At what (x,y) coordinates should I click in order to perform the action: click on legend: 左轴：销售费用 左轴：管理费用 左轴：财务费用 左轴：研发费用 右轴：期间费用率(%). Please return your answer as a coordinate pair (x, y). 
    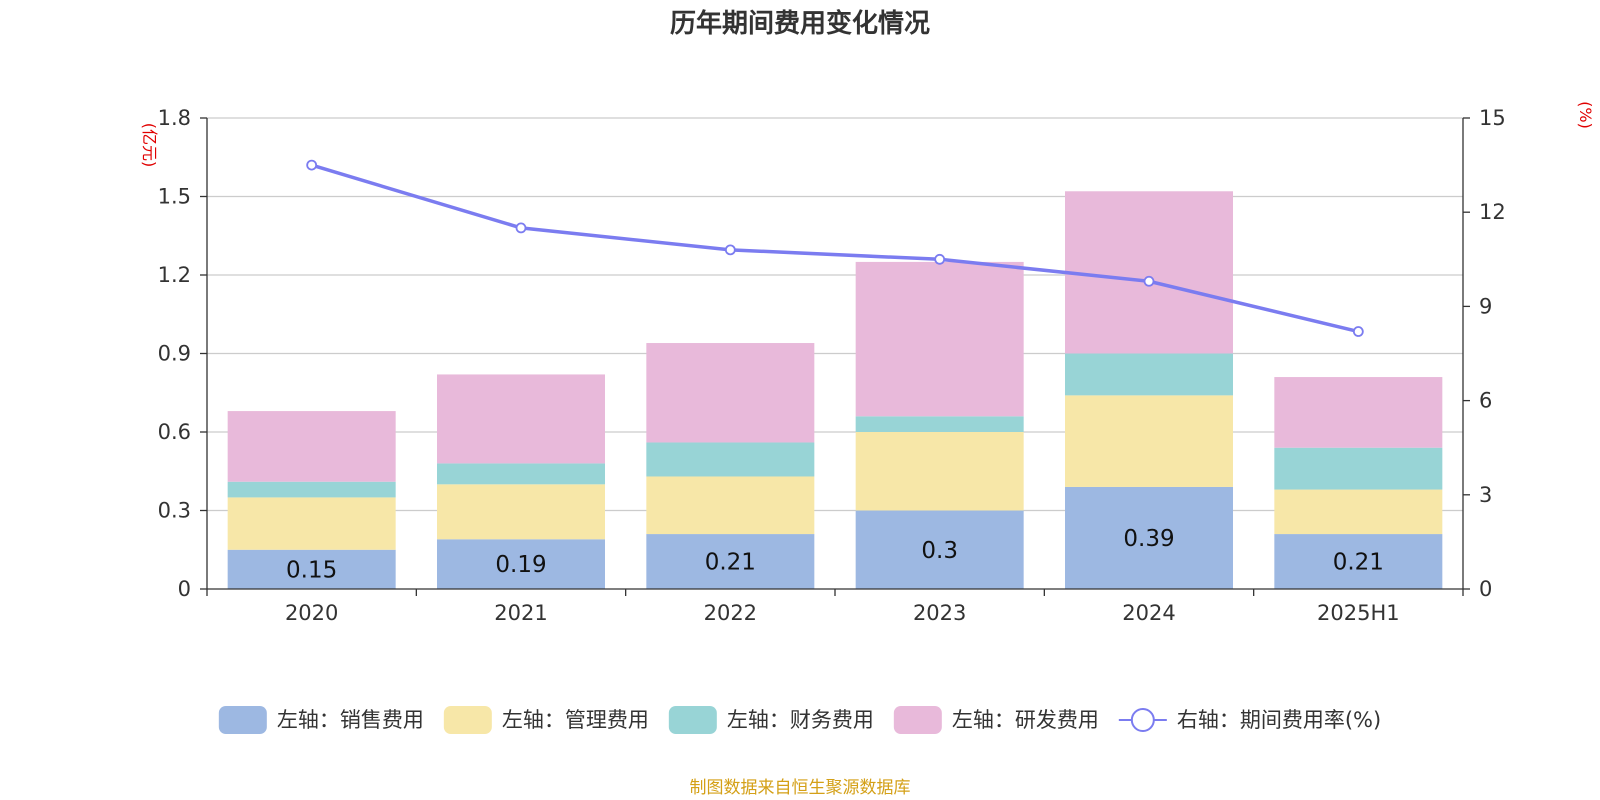
    Looking at the image, I should click on (799, 720).